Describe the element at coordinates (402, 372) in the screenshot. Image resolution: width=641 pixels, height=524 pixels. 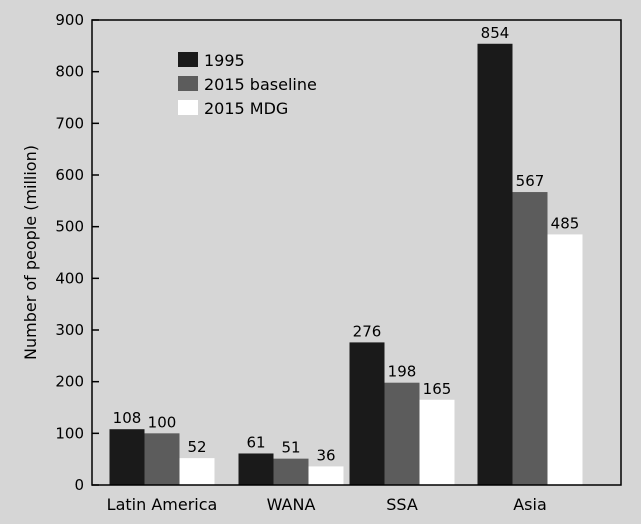
I see `bar-value-label: 198` at that location.